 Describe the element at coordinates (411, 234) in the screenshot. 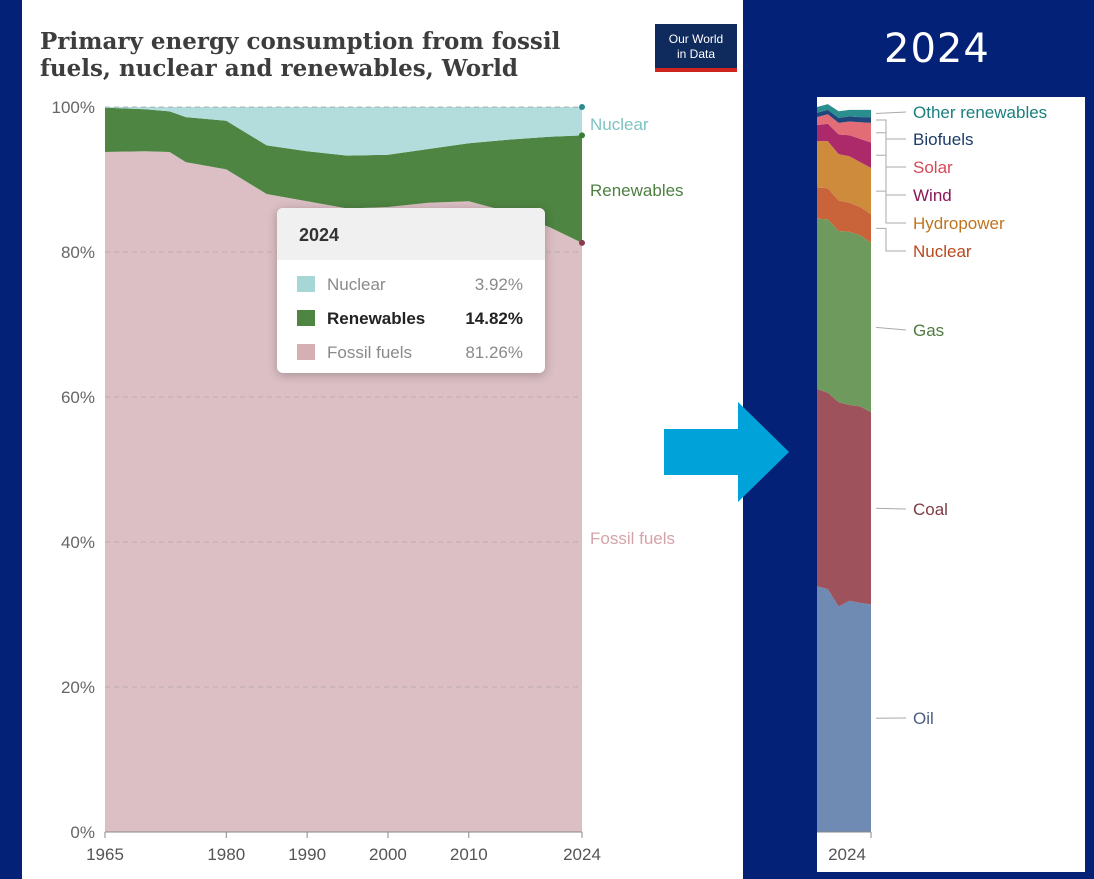

I see `tooltip-year: 2024` at that location.